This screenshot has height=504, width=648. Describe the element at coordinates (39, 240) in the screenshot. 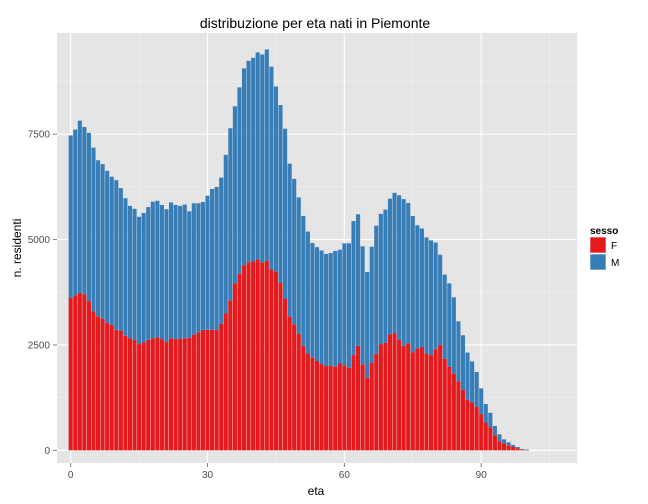

I see `y-tick-label: 5000` at that location.